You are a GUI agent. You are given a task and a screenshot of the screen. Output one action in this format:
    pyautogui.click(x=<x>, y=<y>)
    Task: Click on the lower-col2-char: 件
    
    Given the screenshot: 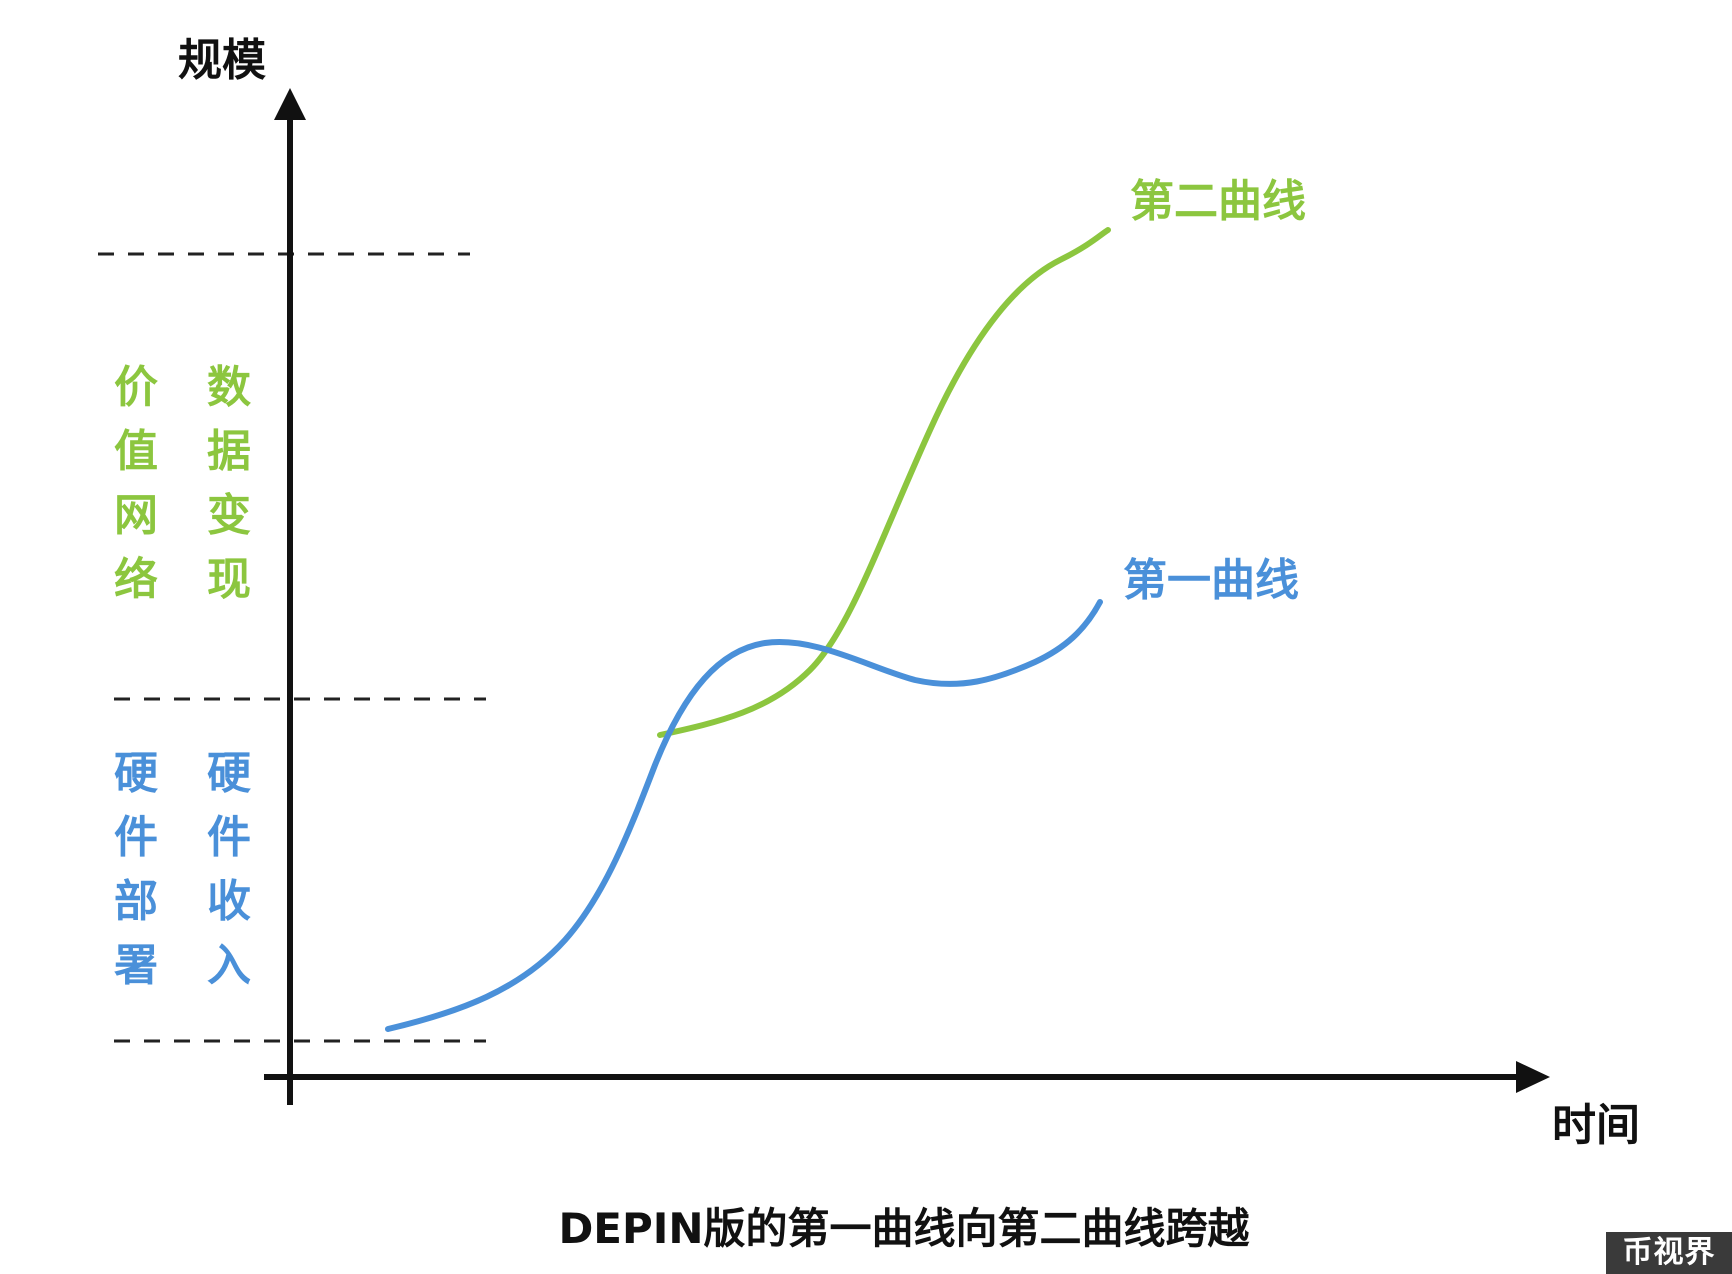 What is the action you would take?
    pyautogui.click(x=229, y=837)
    